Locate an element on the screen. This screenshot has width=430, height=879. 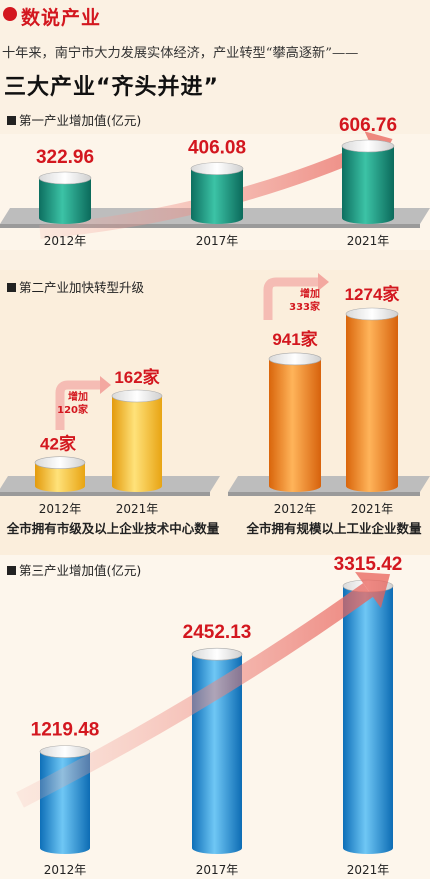
primary-year-label-0: 2012年 is located at coordinates (65, 241).